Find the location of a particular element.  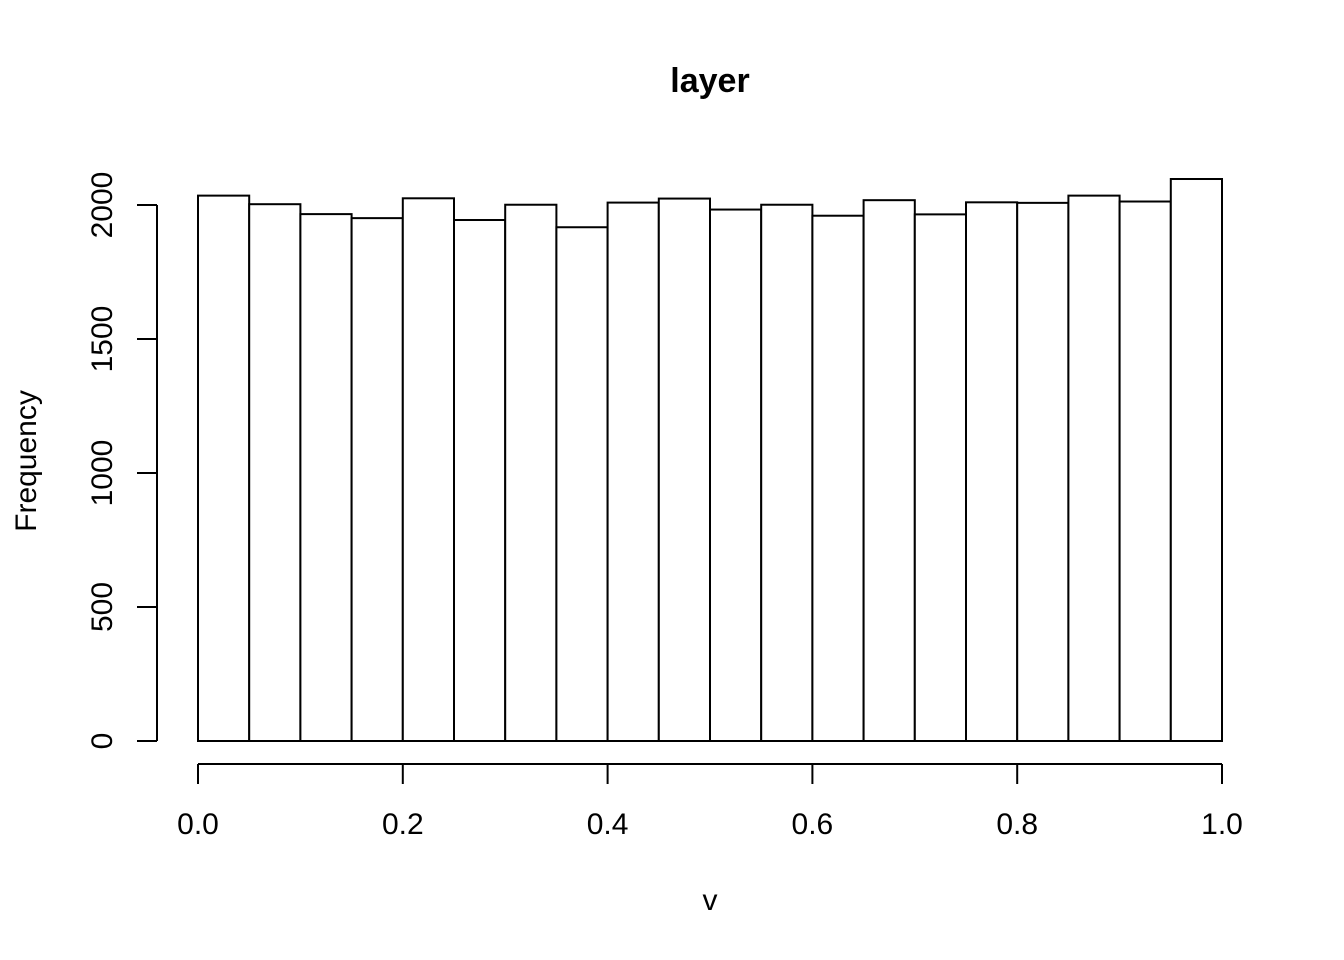

y-tick-label: 500 is located at coordinates (102, 607).